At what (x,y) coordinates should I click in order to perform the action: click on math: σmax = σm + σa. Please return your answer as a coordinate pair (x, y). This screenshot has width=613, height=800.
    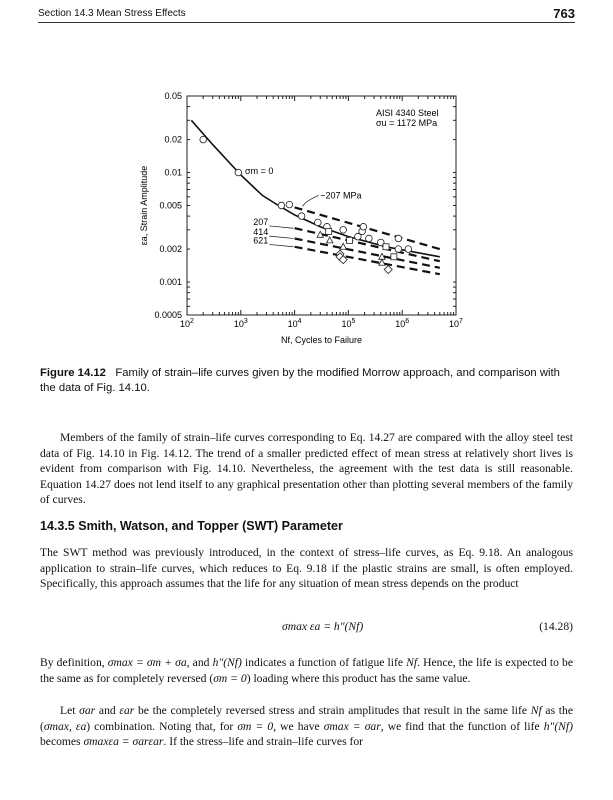
    Looking at the image, I should click on (147, 662).